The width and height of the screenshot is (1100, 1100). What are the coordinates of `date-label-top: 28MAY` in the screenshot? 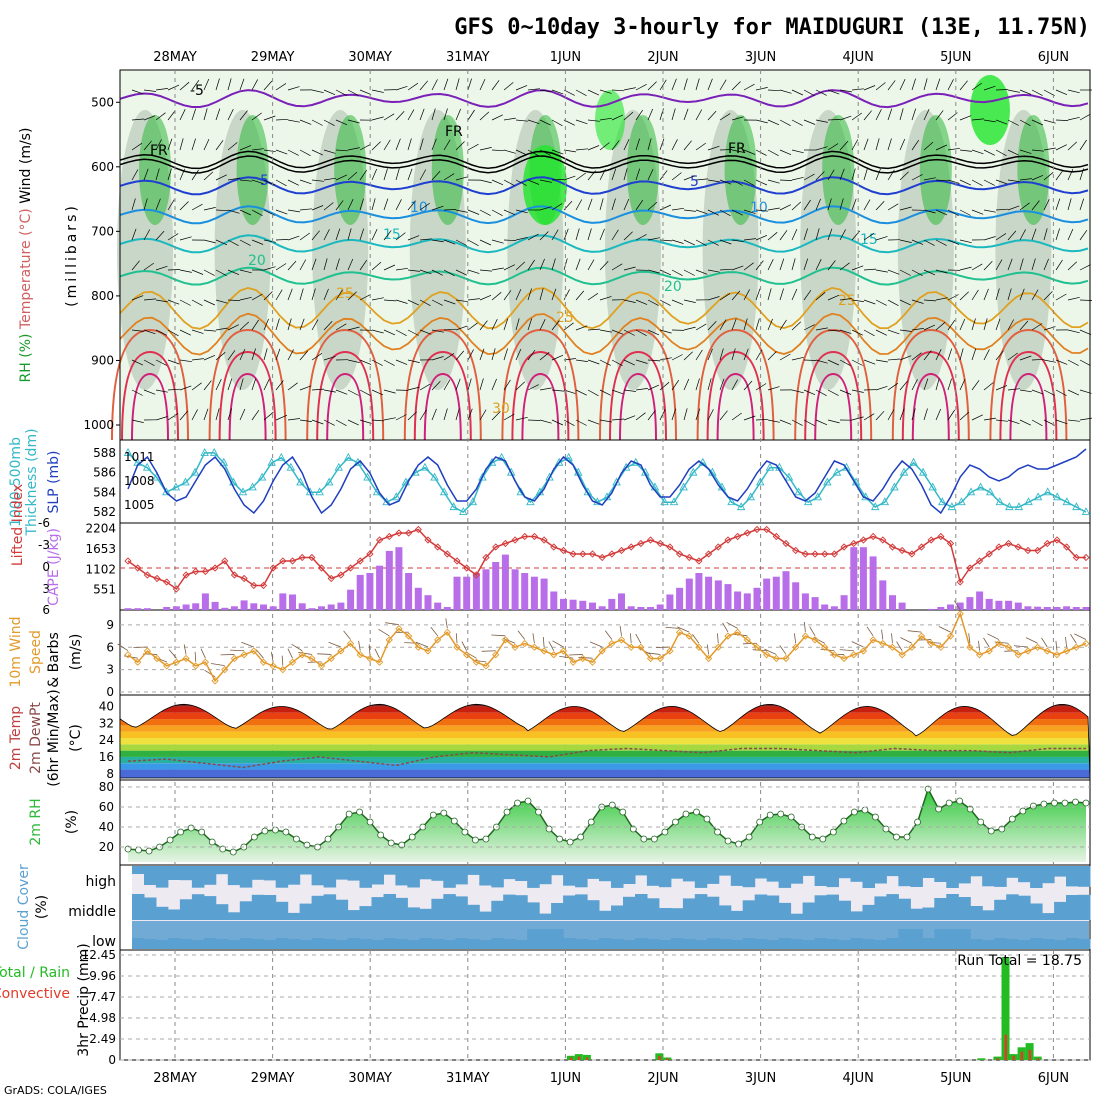 It's located at (175, 57).